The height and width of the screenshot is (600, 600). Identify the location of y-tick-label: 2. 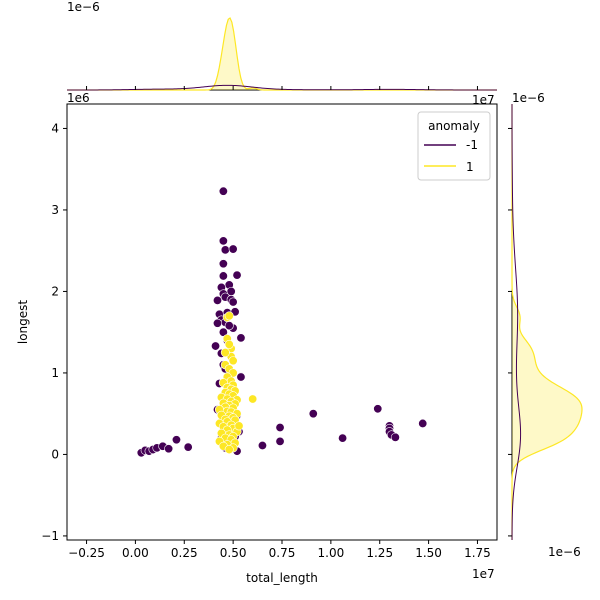
(55, 291).